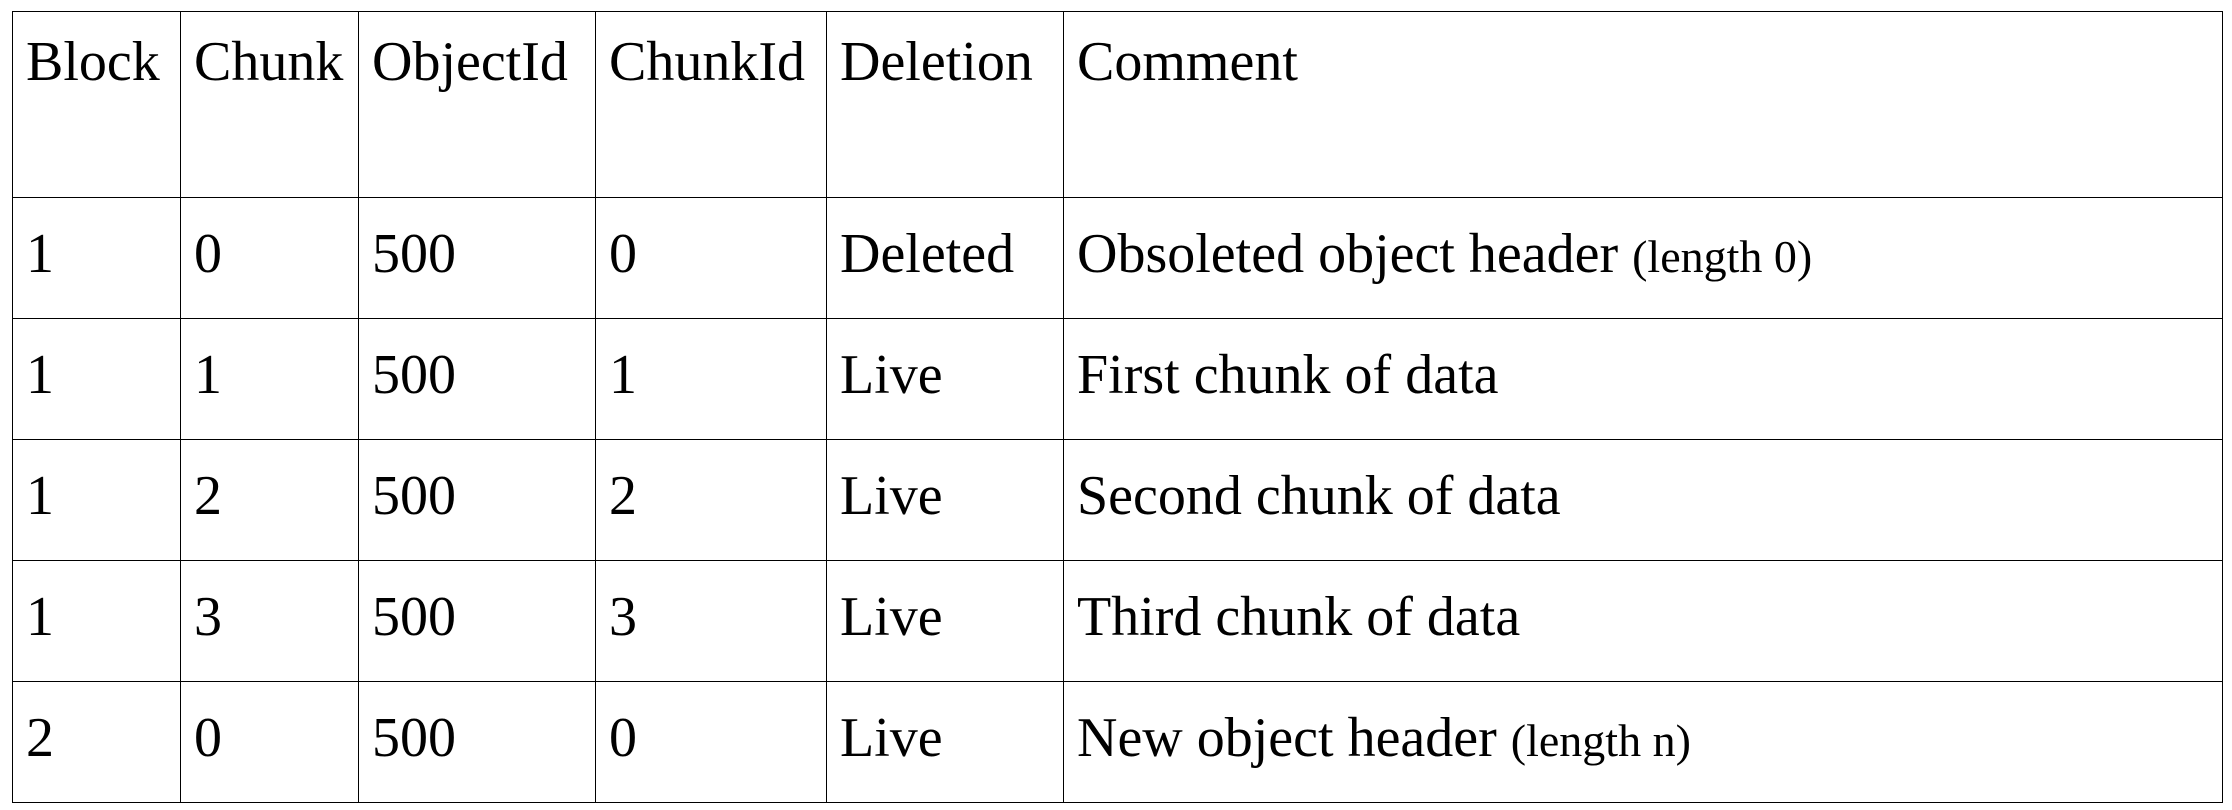  What do you see at coordinates (945, 104) in the screenshot?
I see `header-deletion: Deletion` at bounding box center [945, 104].